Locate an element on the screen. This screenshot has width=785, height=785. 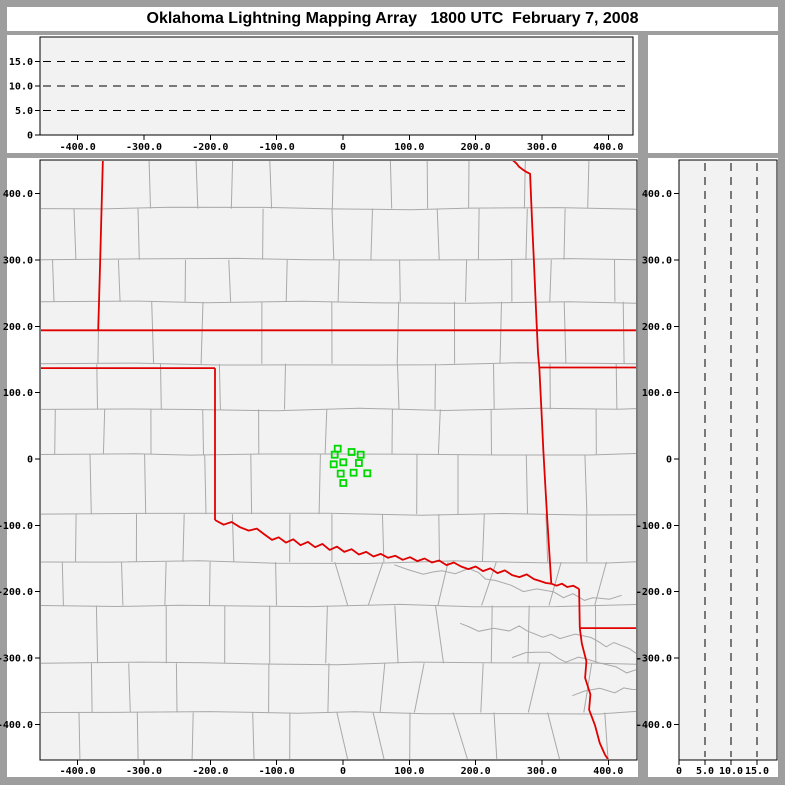
tick-label: 0 is located at coordinates (30, 460).